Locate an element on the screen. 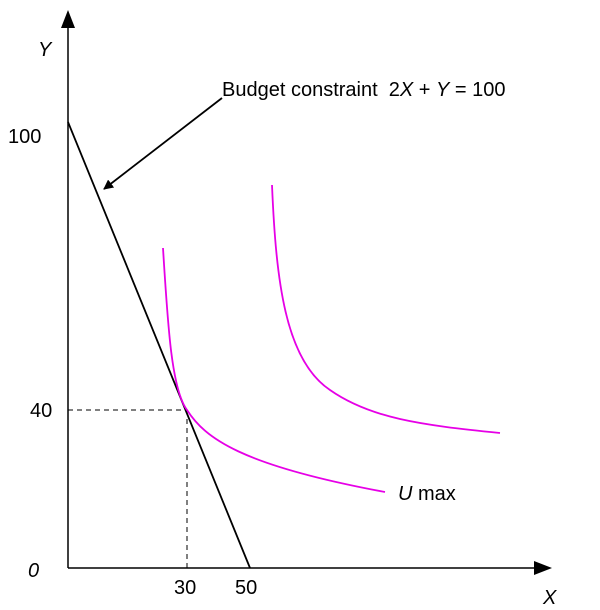 Image resolution: width=600 pixels, height=610 pixels. tick-label: 100 is located at coordinates (24, 137).